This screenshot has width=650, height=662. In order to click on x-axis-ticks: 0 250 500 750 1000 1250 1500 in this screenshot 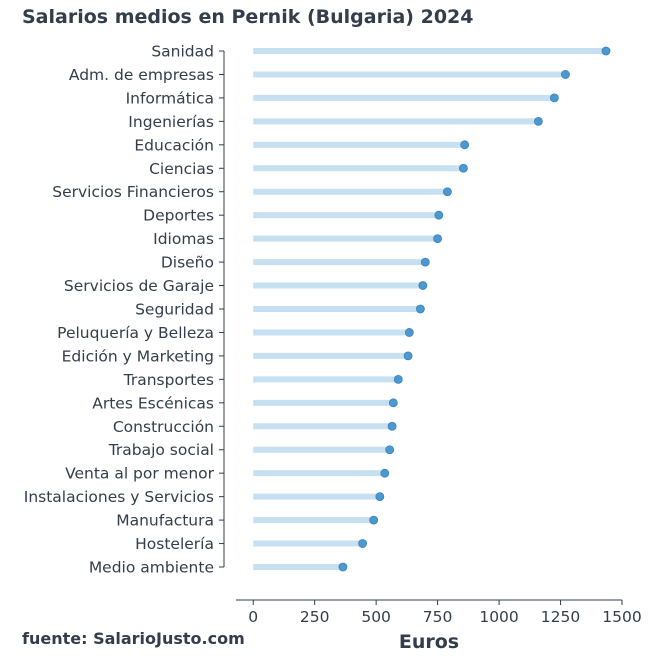, I will do `click(445, 613)`.